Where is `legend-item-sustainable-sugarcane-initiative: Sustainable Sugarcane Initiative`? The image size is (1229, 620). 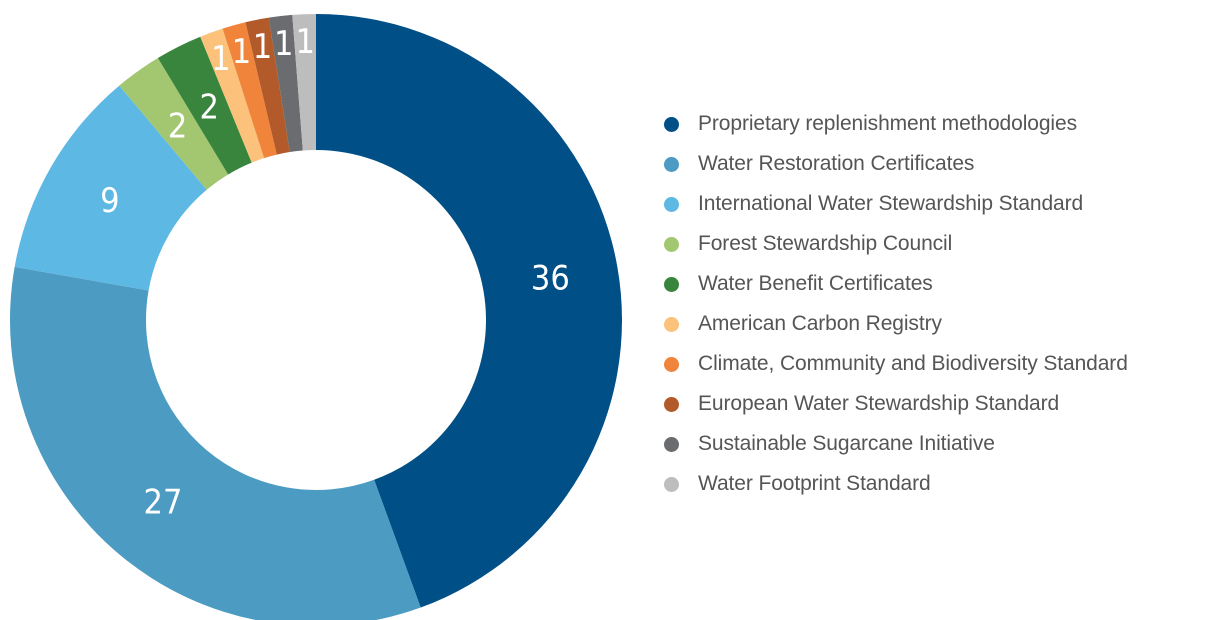 legend-item-sustainable-sugarcane-initiative: Sustainable Sugarcane Initiative is located at coordinates (946, 444).